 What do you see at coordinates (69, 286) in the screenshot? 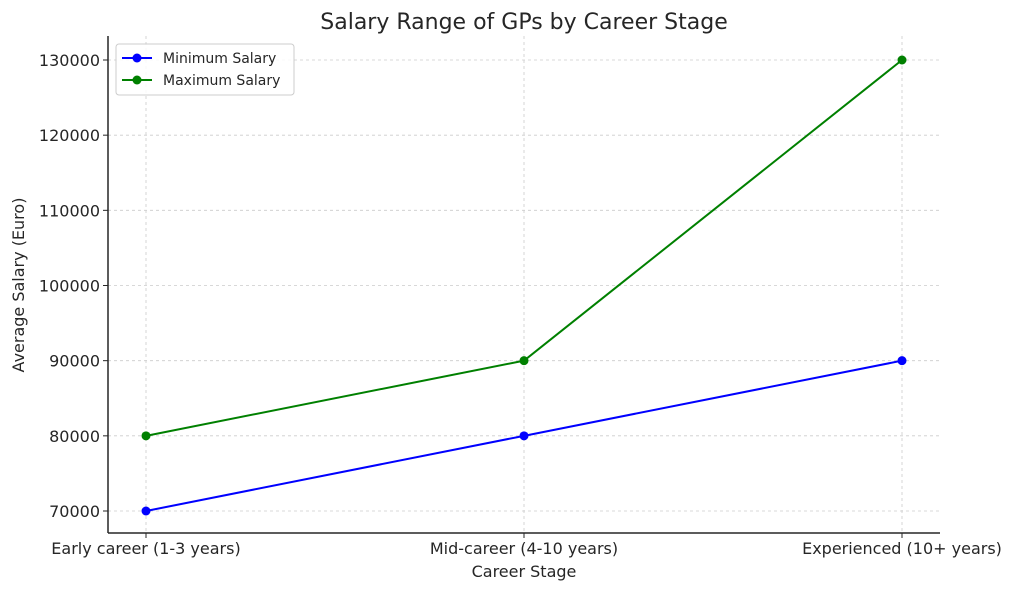
I see `y-tick-label: 100000` at bounding box center [69, 286].